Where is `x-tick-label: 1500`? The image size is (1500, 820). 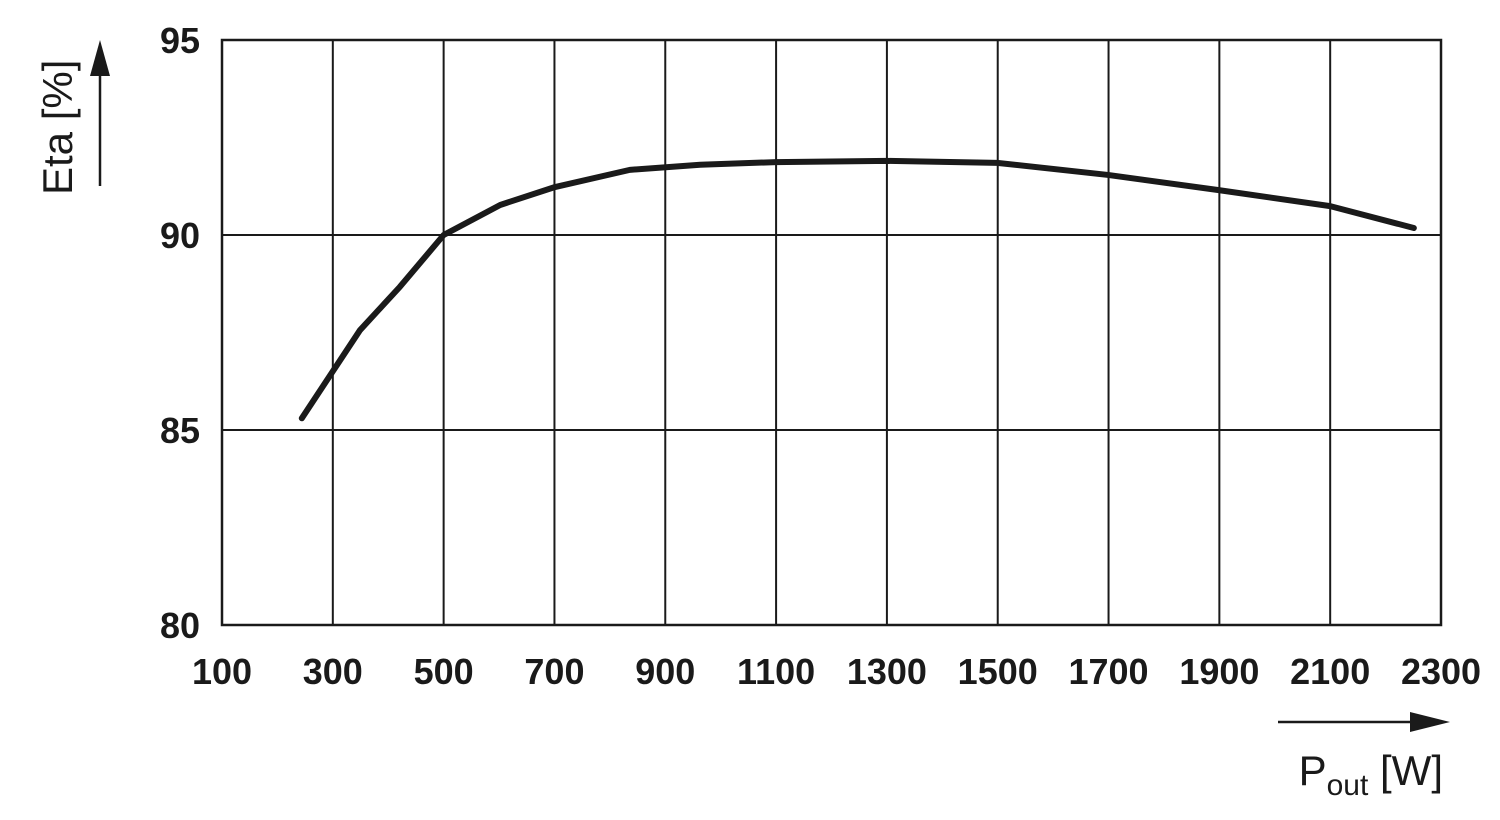
x-tick-label: 1500 is located at coordinates (998, 671).